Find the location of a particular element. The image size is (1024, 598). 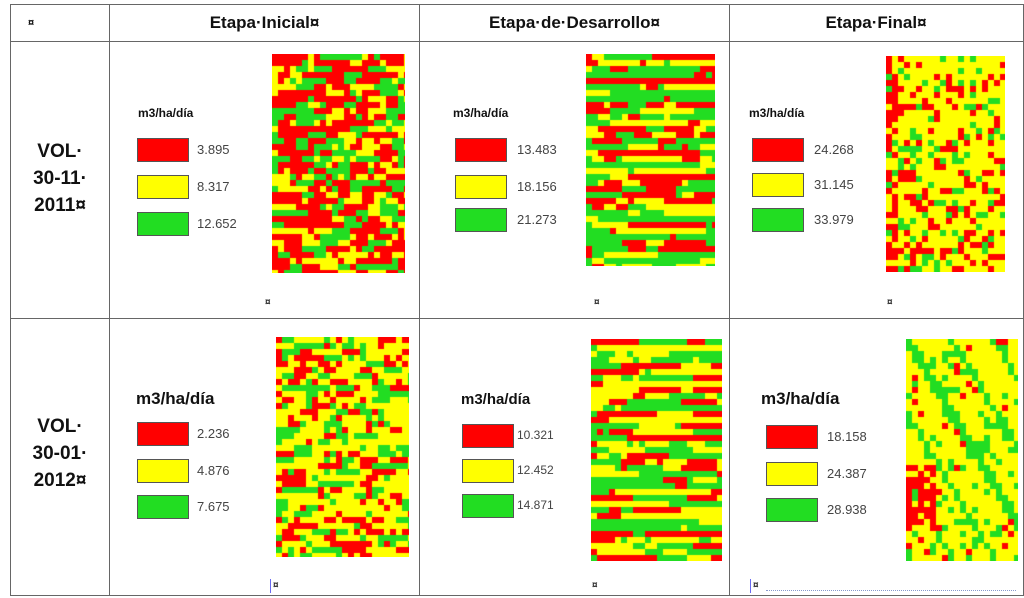

cell-2012-initial: m3/ha/día 2.236 4.876 7.675 ¤ is located at coordinates (264, 457).